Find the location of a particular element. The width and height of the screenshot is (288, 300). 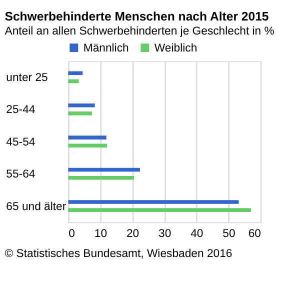

legend-label: Männlich is located at coordinates (106, 48).